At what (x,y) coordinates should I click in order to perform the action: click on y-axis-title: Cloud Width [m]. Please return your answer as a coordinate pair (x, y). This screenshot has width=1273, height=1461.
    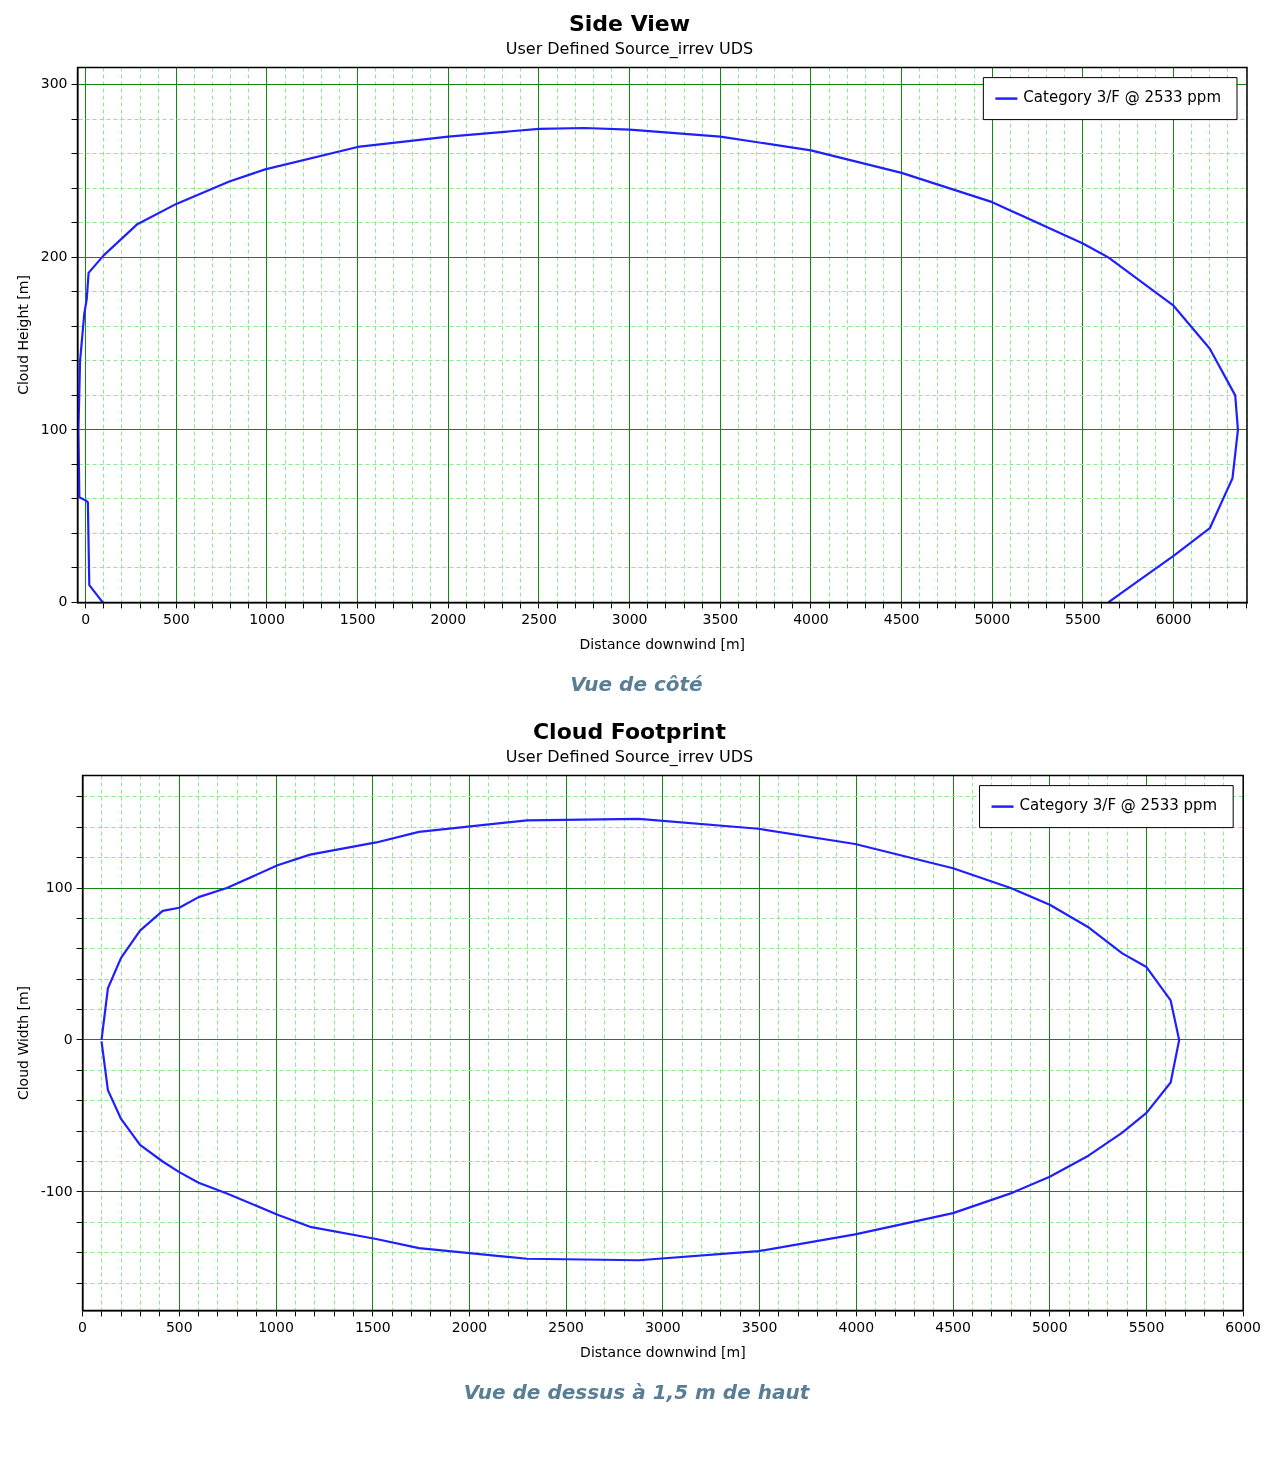
    Looking at the image, I should click on (23, 1043).